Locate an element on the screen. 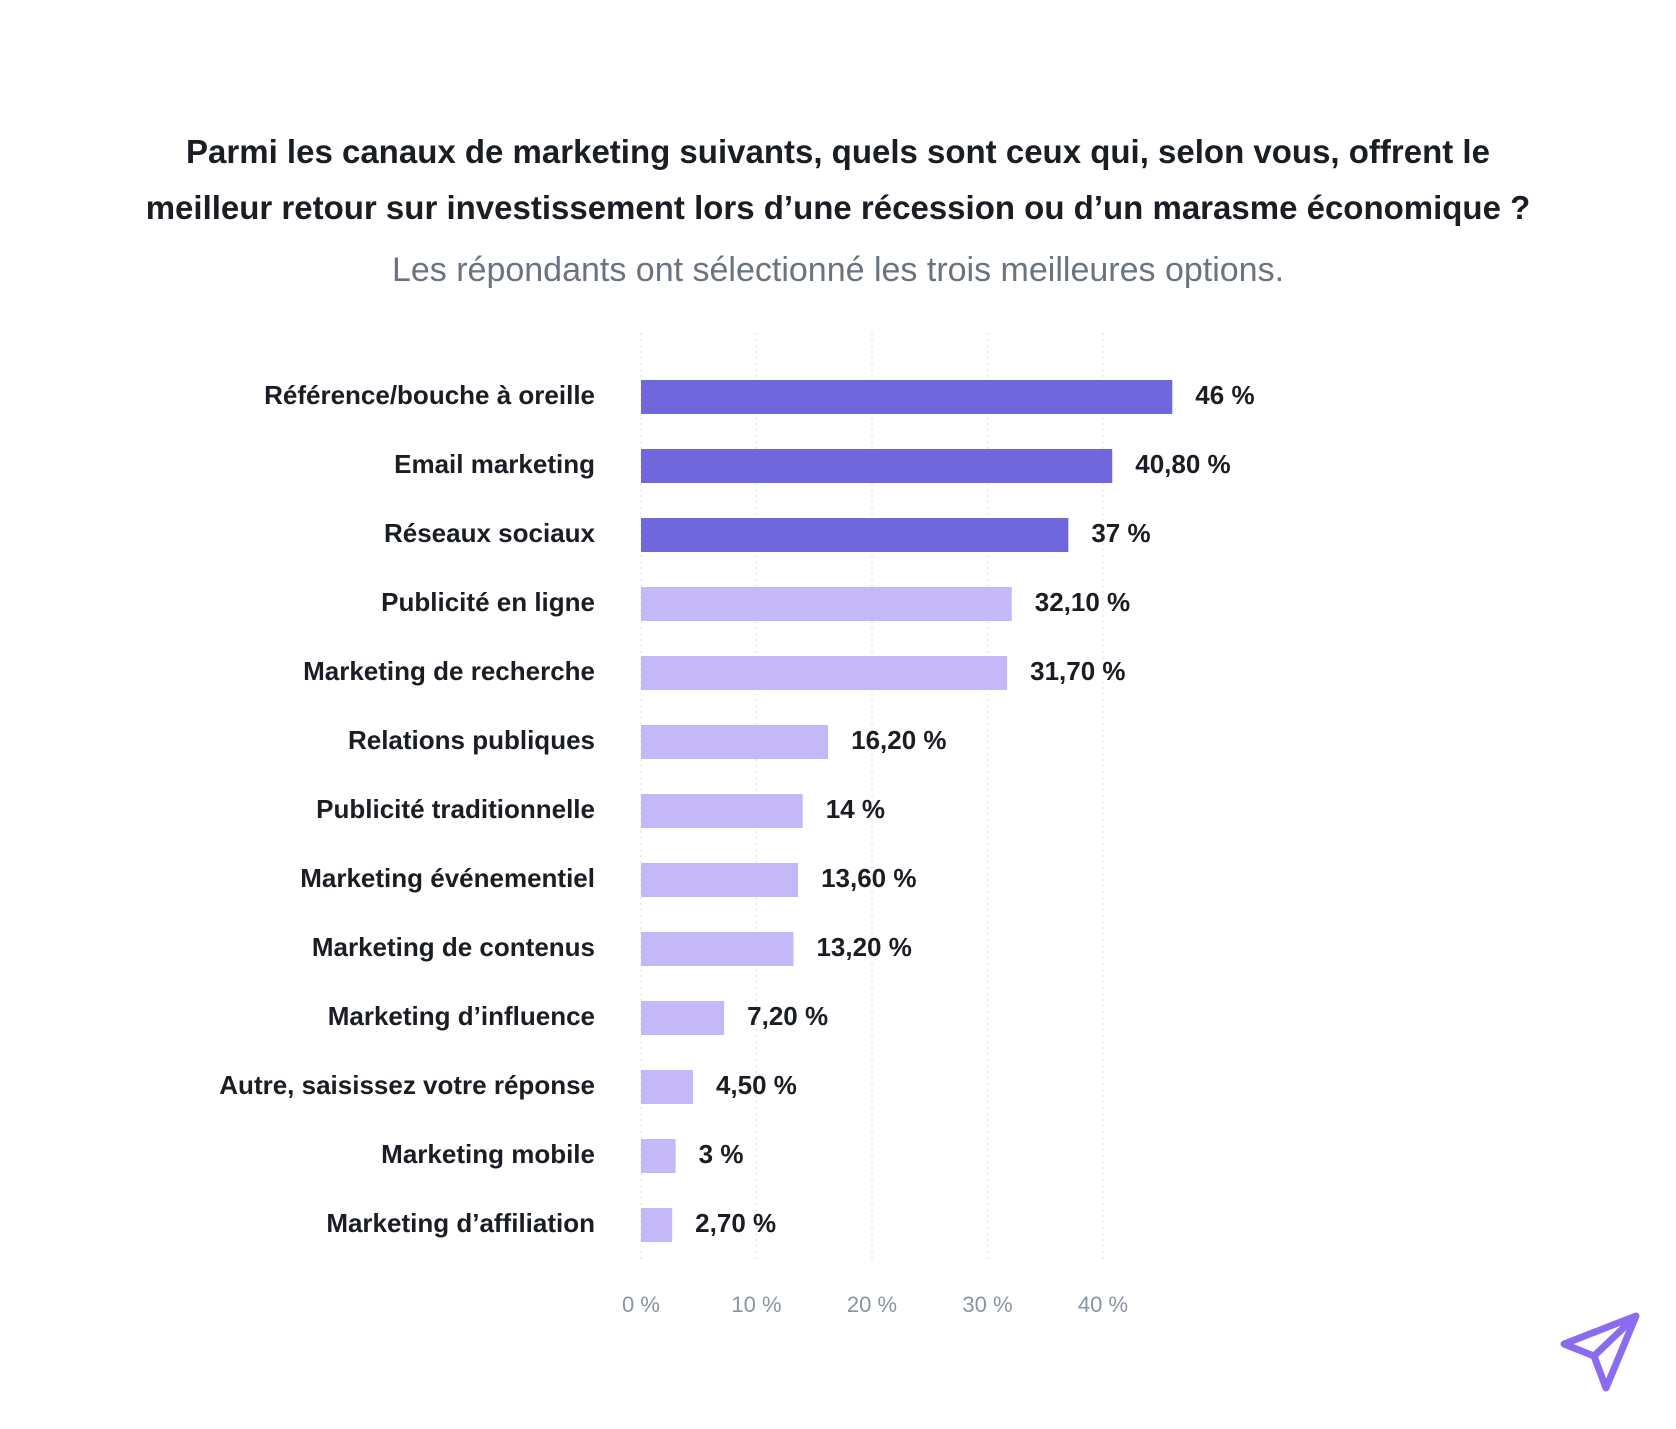 Image resolution: width=1676 pixels, height=1429 pixels. category-label: Réseaux sociaux is located at coordinates (490, 533).